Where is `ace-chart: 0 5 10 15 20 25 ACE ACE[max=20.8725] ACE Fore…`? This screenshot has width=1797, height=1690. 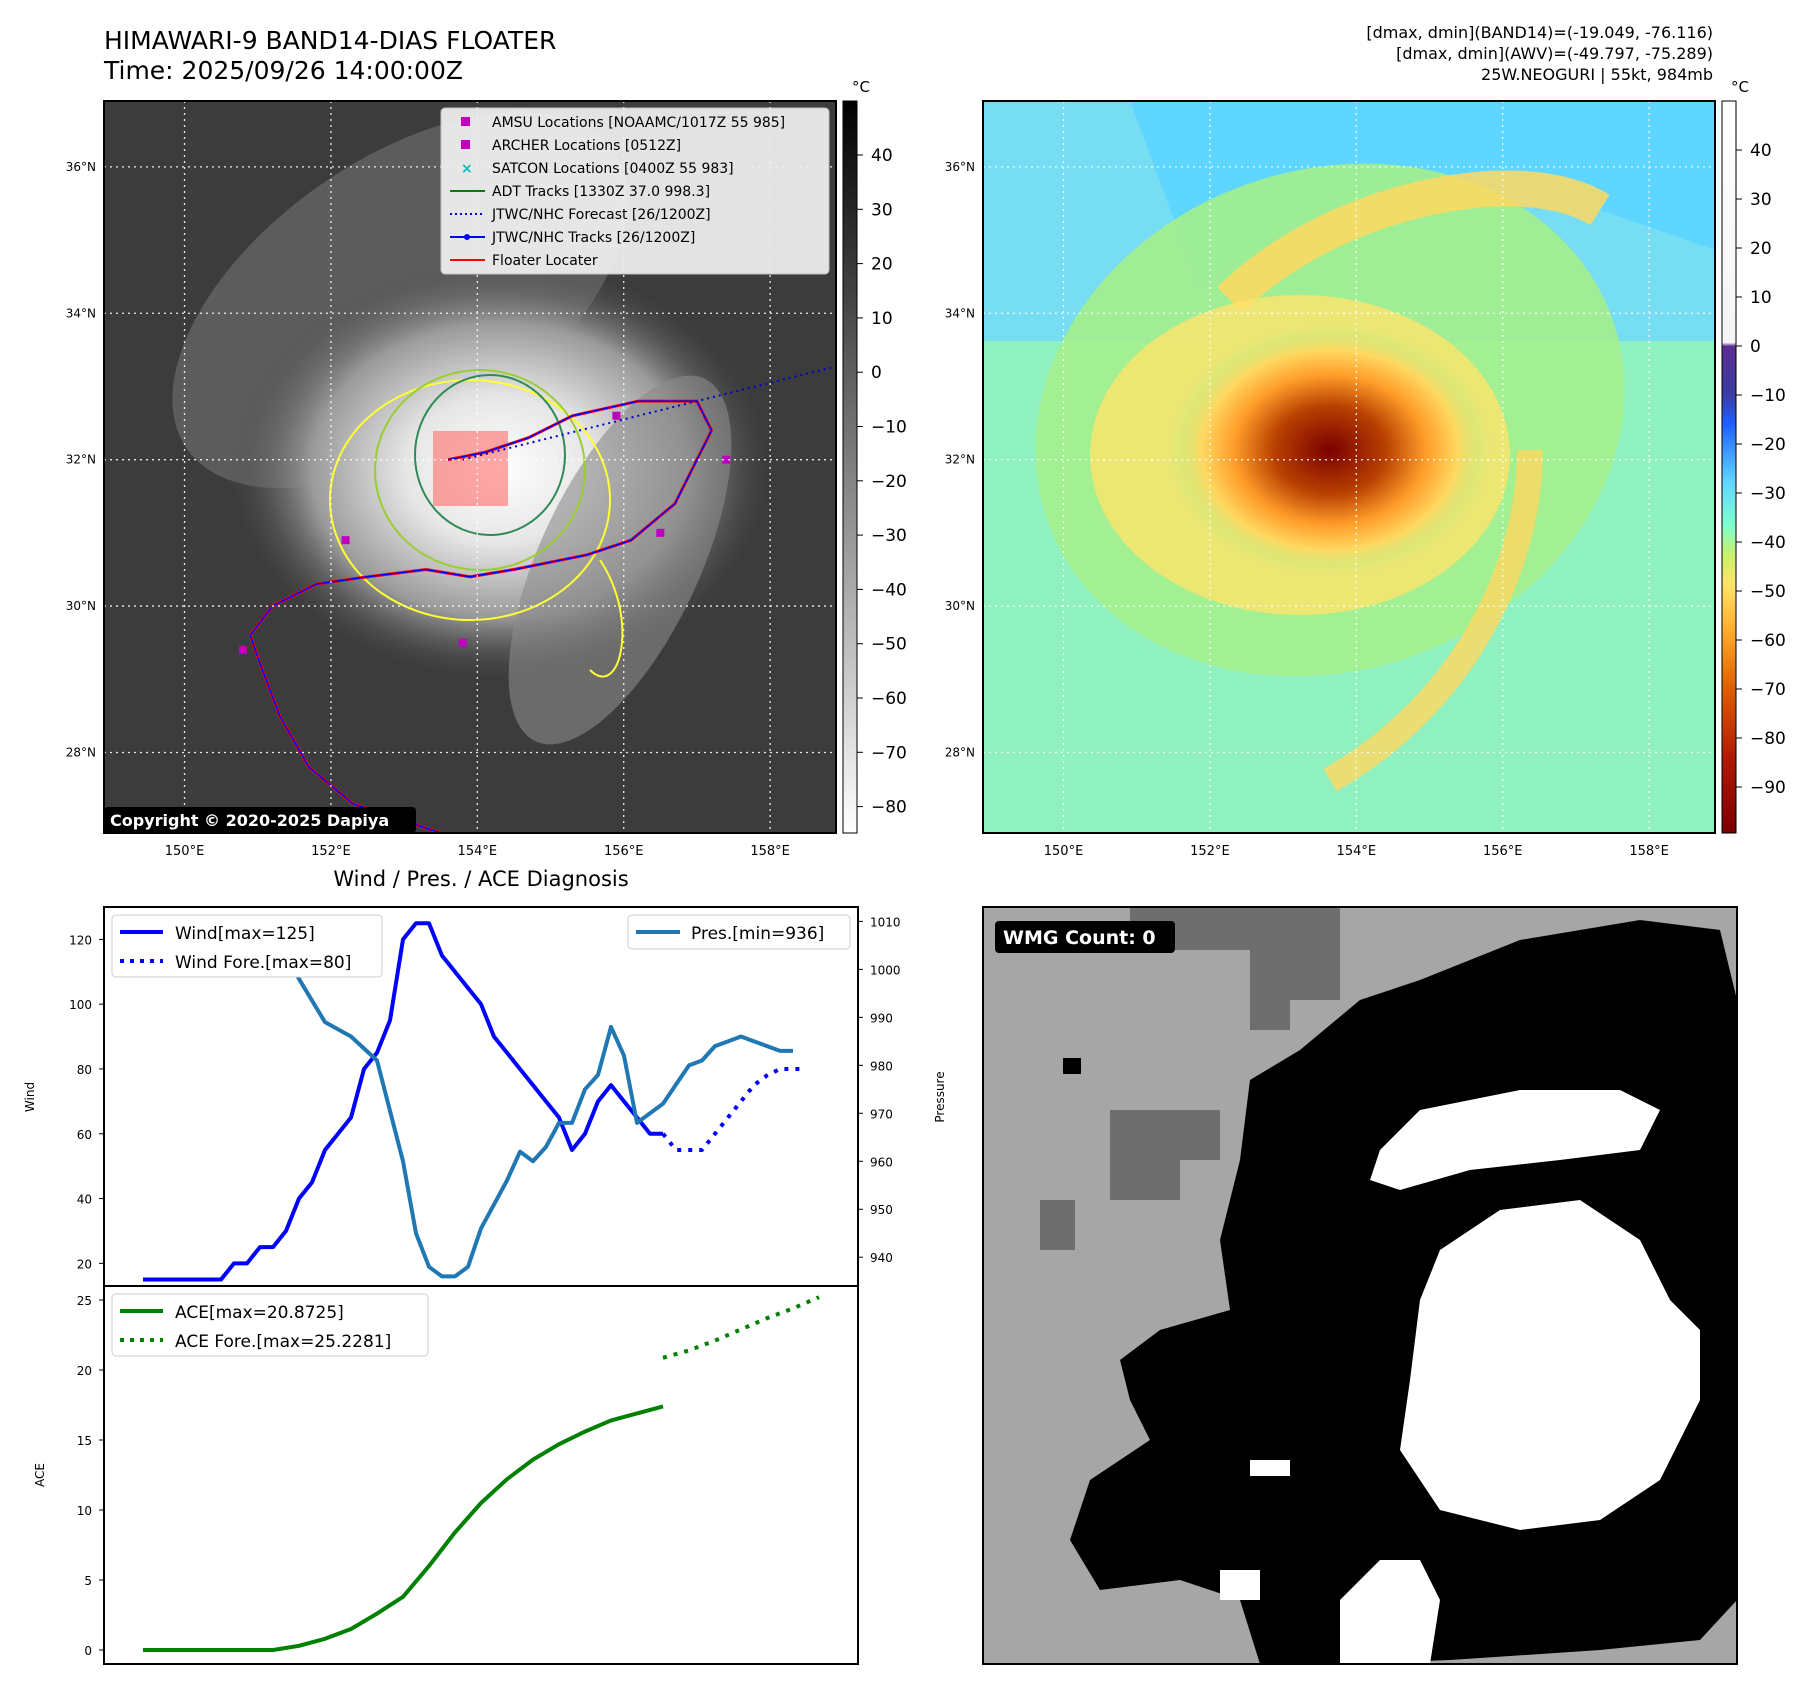 ace-chart: 0 5 10 15 20 25 ACE ACE[max=20.8725] ACE Fore… is located at coordinates (446, 1475).